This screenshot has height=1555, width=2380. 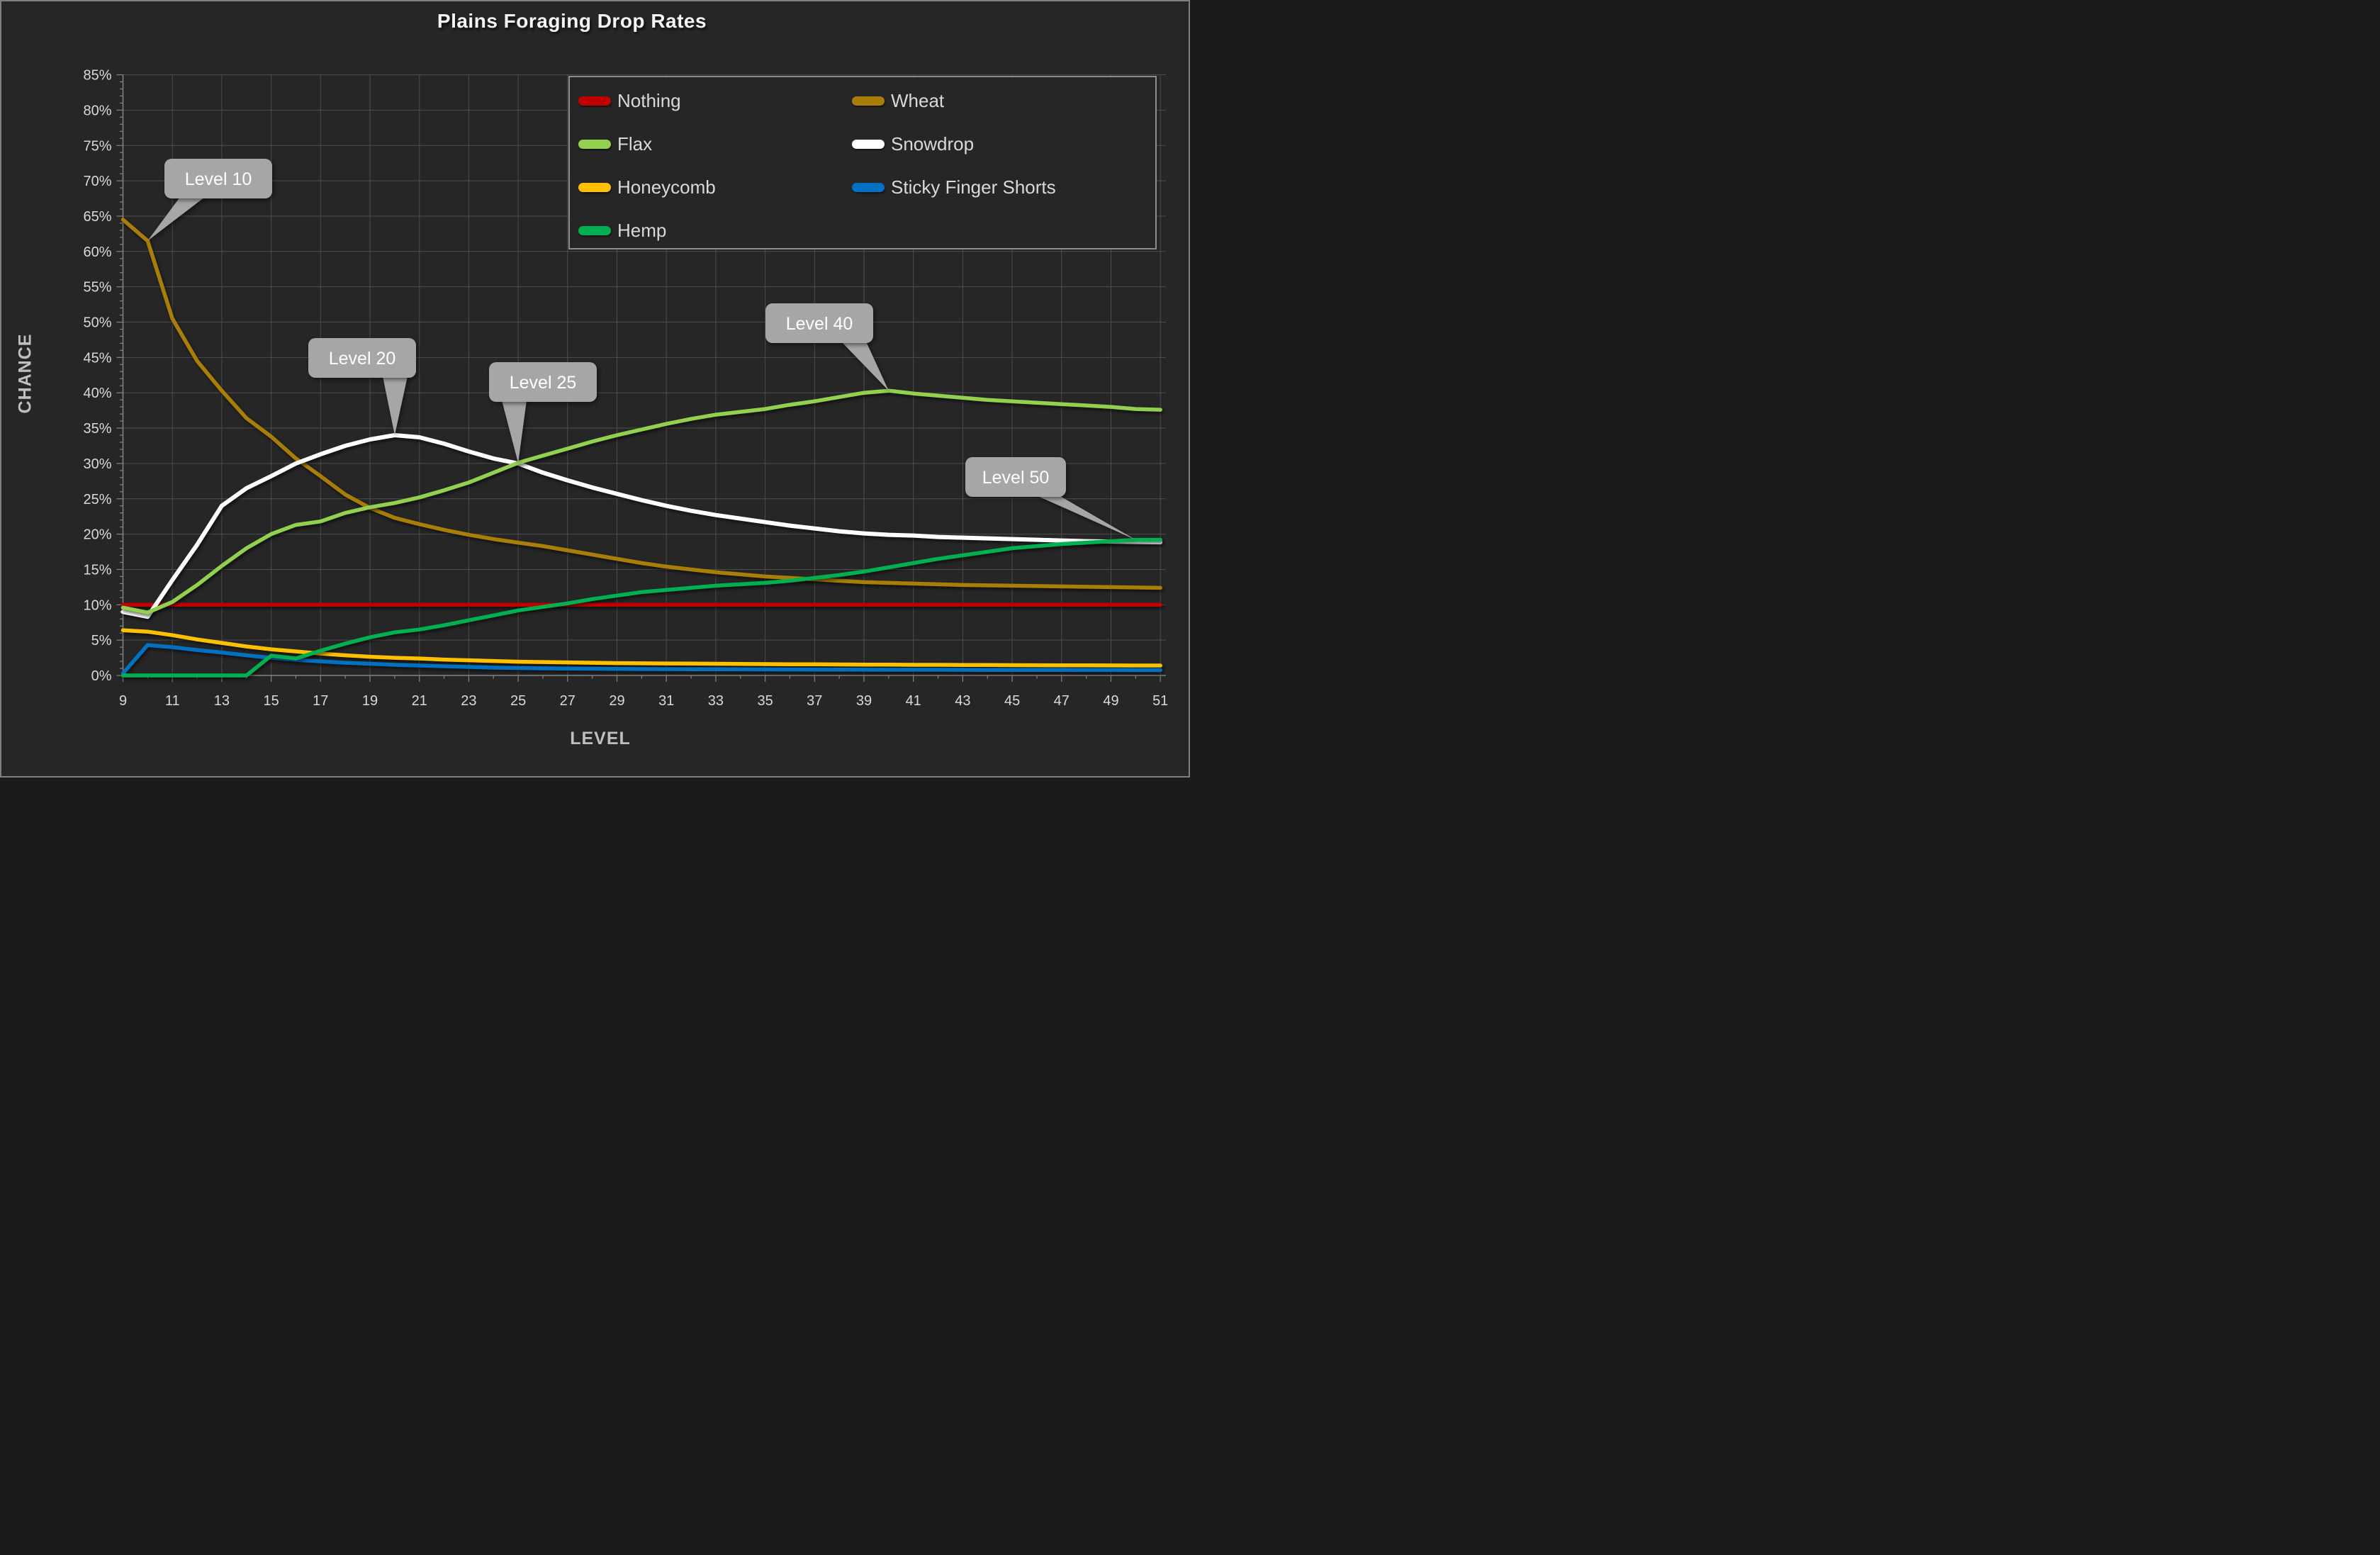 I want to click on legend-label: Flax, so click(x=635, y=144).